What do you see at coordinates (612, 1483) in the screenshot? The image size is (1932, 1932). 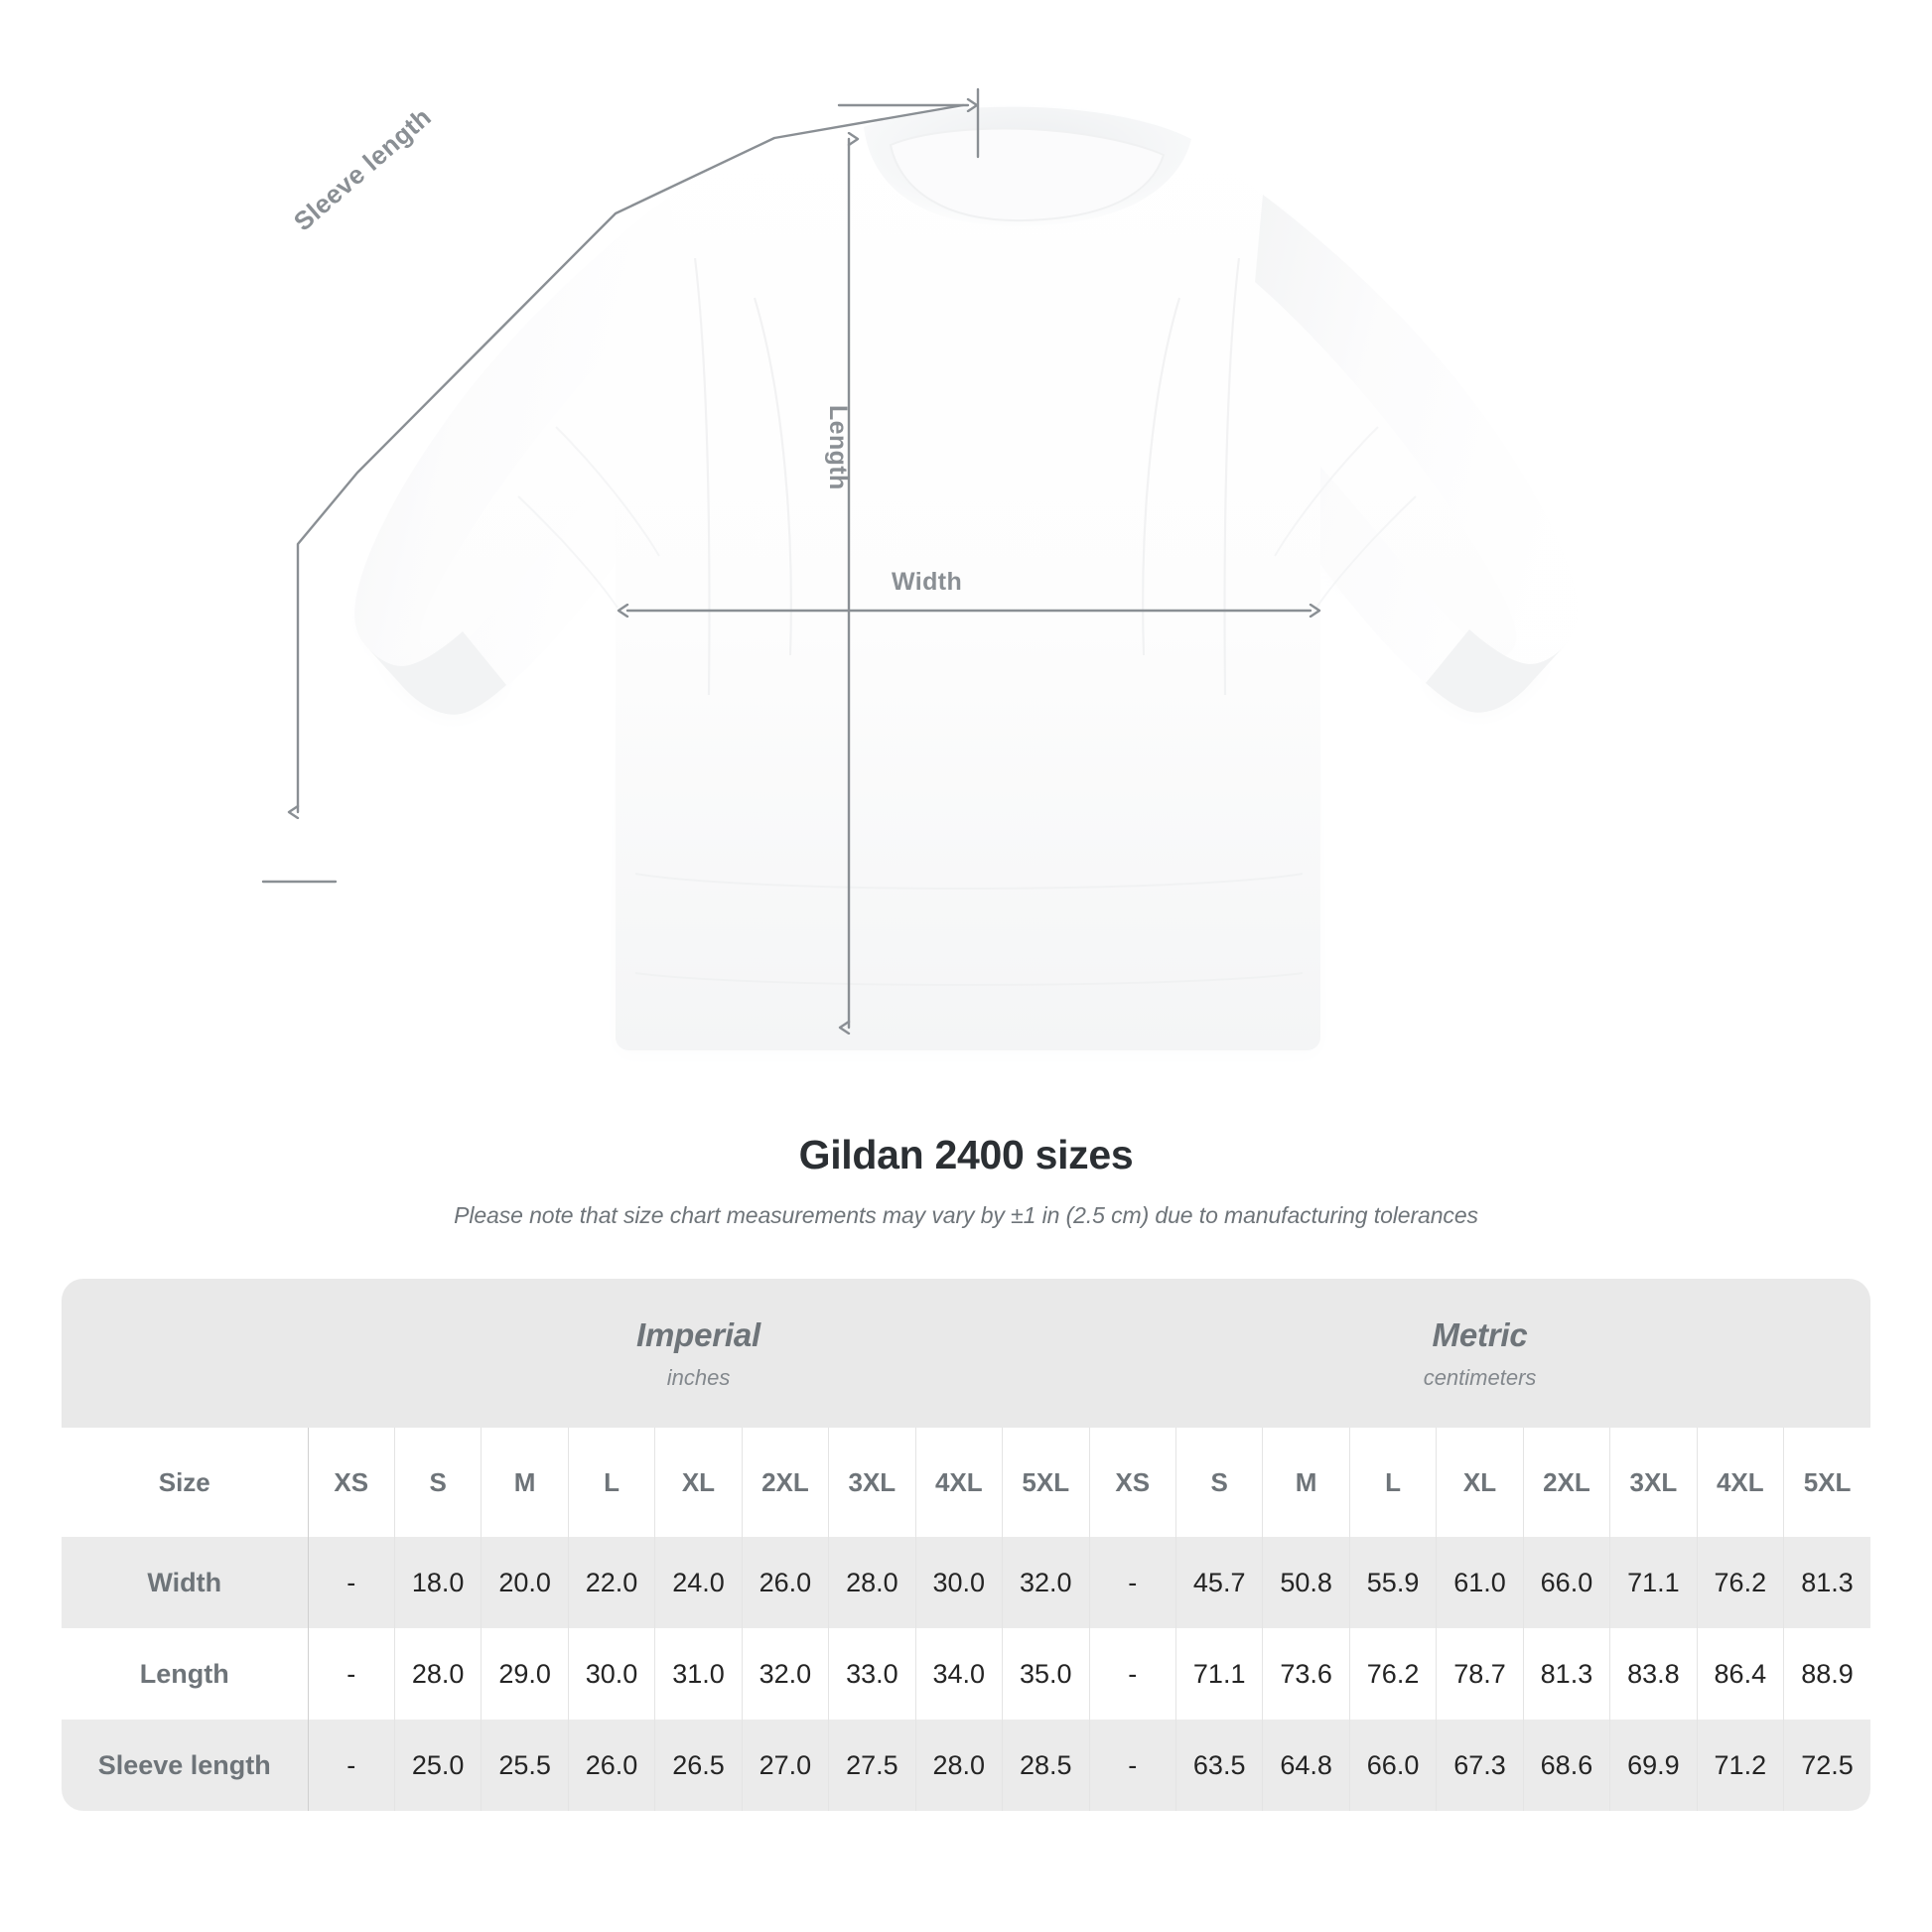 I see `size-column-header-l-imperial: L` at bounding box center [612, 1483].